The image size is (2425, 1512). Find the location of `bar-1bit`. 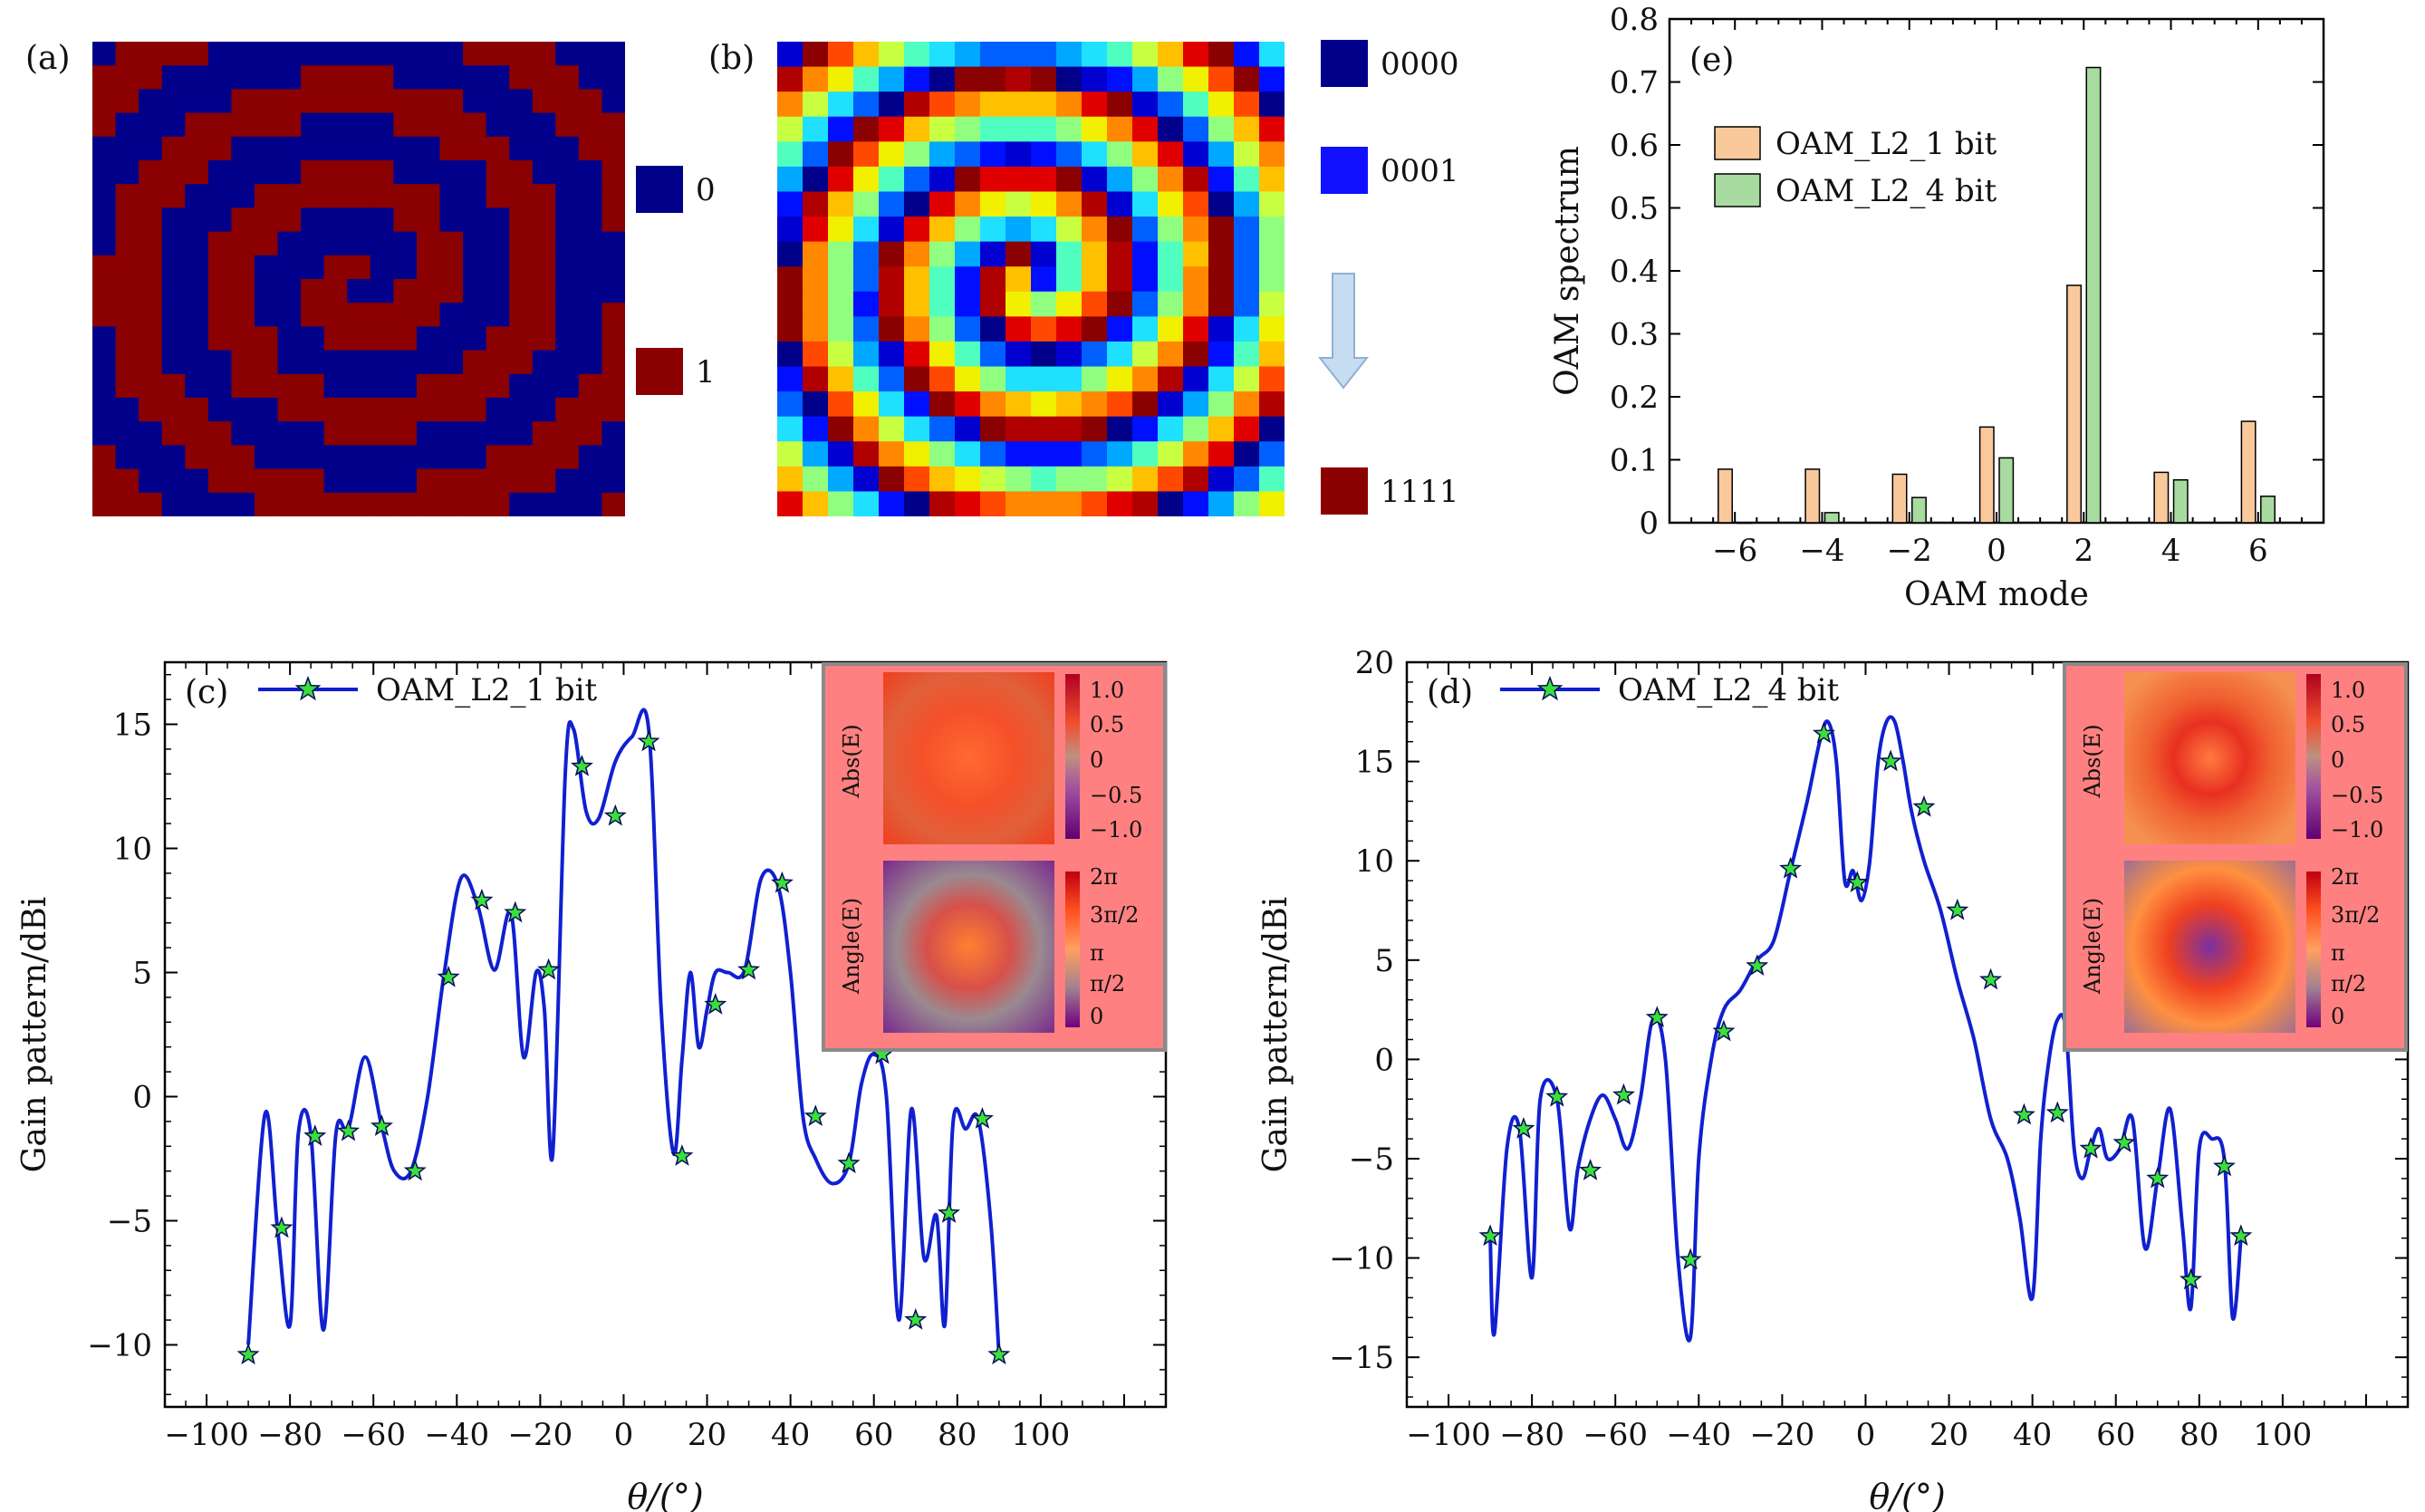

bar-1bit is located at coordinates (2074, 404).